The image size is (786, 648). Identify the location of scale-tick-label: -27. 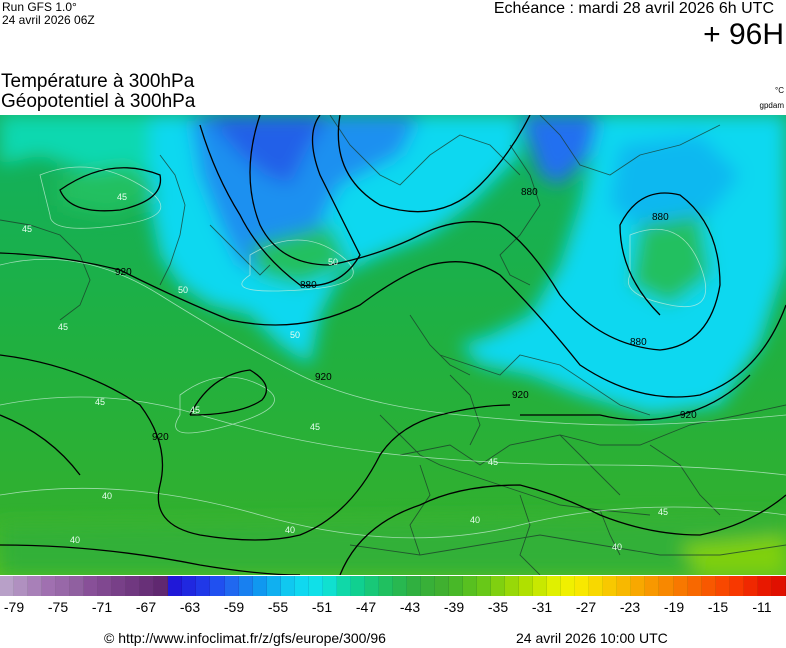
(586, 607).